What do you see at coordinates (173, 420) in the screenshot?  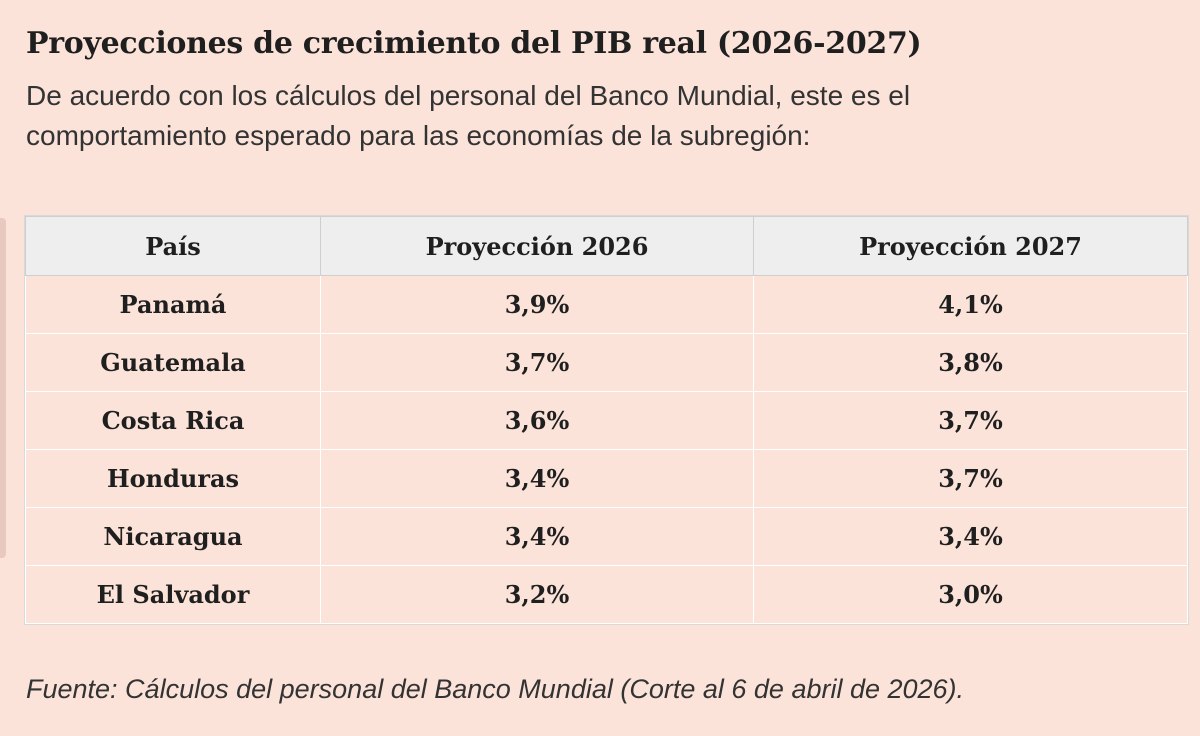 I see `cell-country: Costa Rica` at bounding box center [173, 420].